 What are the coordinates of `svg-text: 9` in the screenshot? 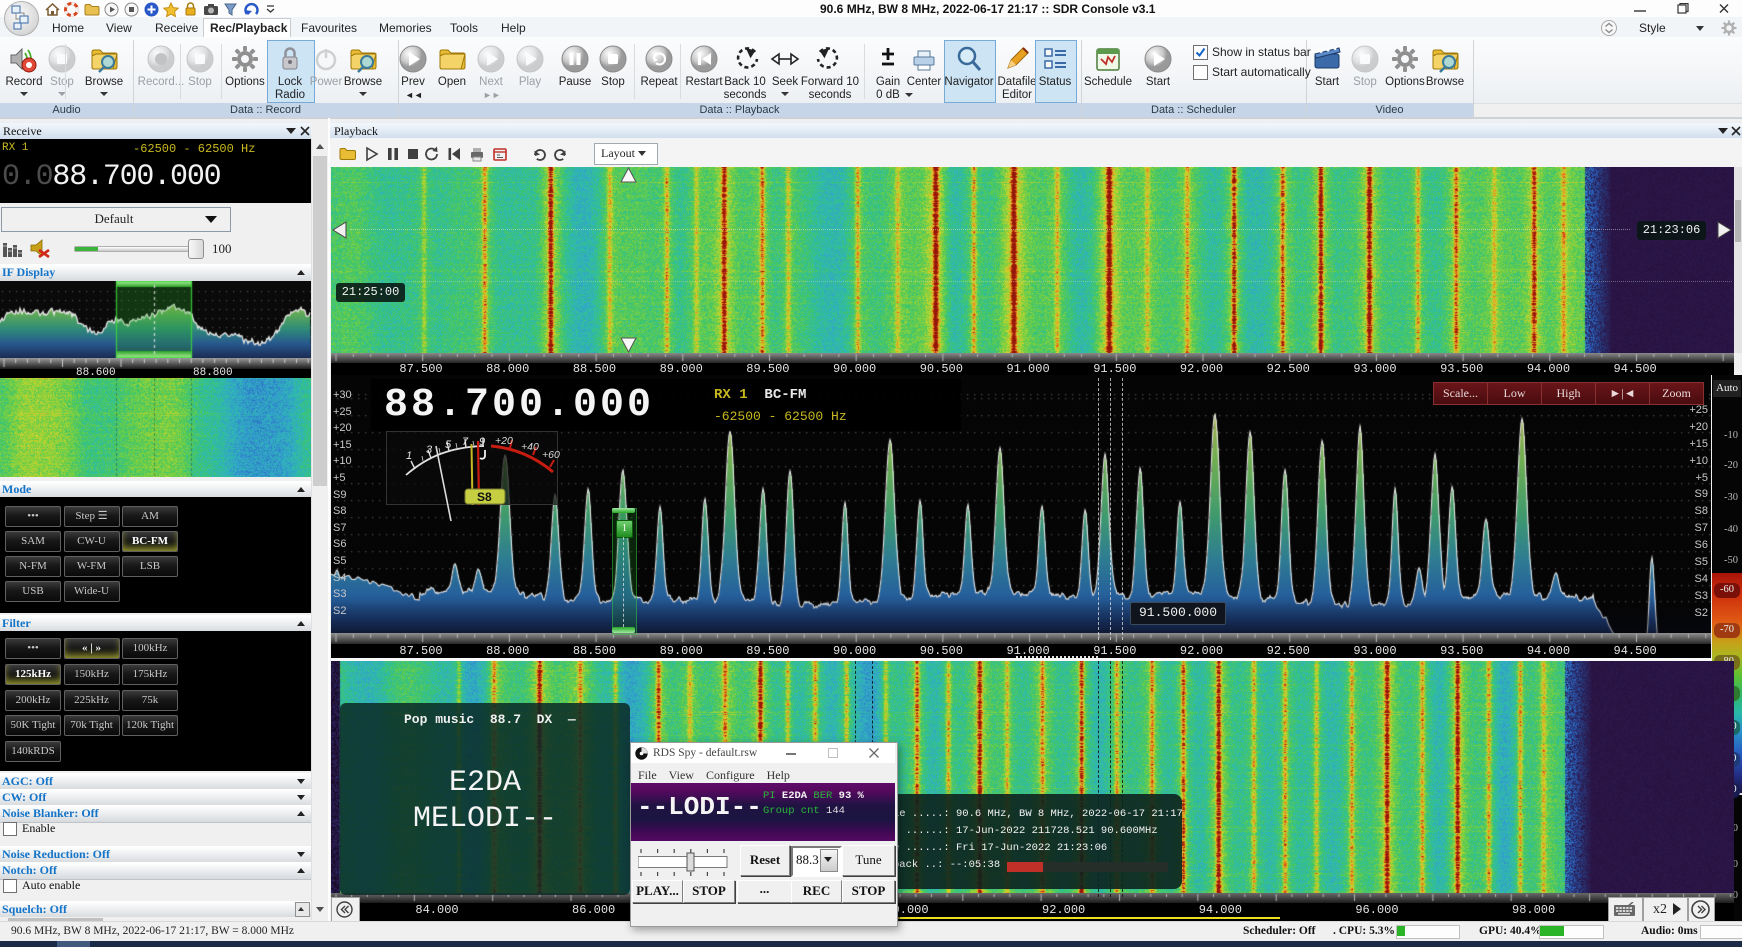 It's located at (482, 442).